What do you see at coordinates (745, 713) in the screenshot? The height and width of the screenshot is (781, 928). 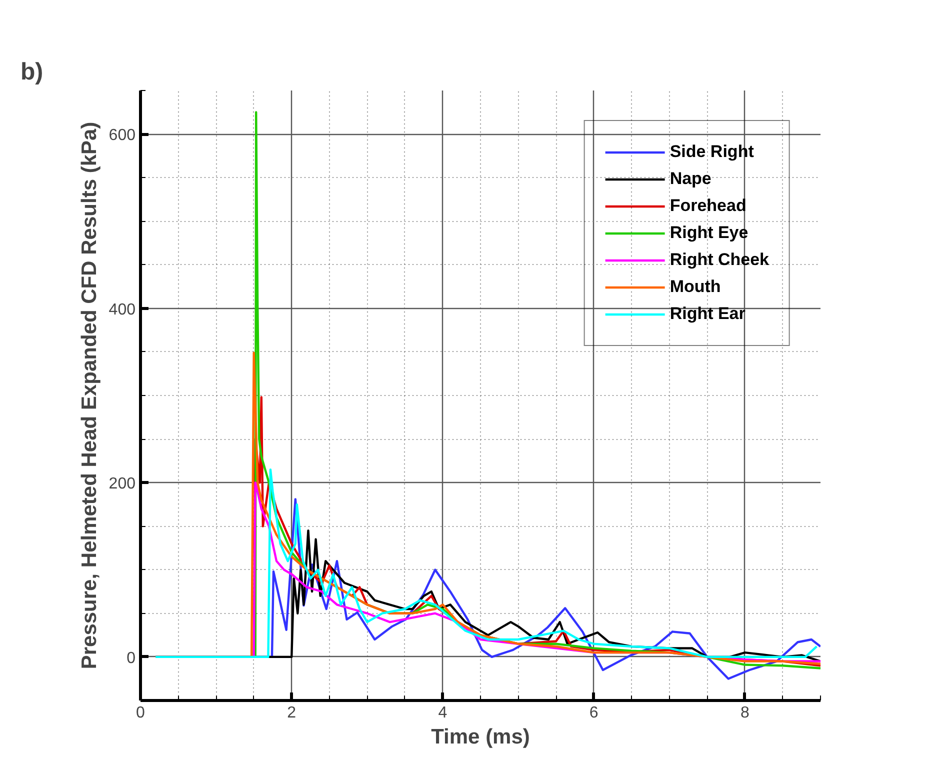 I see `x-tick-label: 8` at bounding box center [745, 713].